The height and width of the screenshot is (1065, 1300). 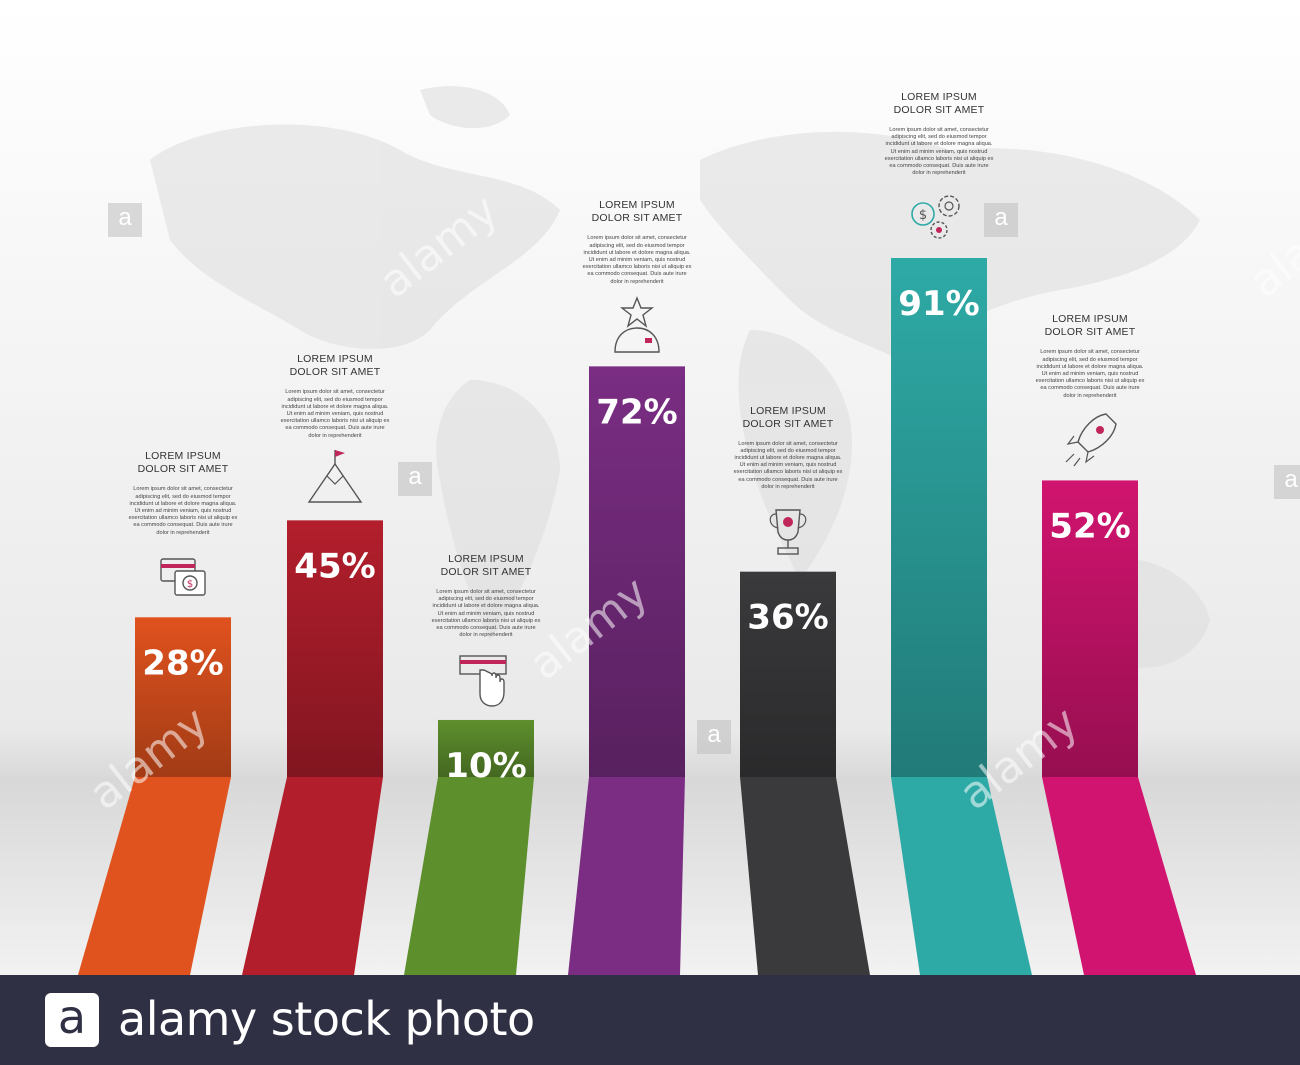 What do you see at coordinates (788, 532) in the screenshot?
I see `trophy-icon` at bounding box center [788, 532].